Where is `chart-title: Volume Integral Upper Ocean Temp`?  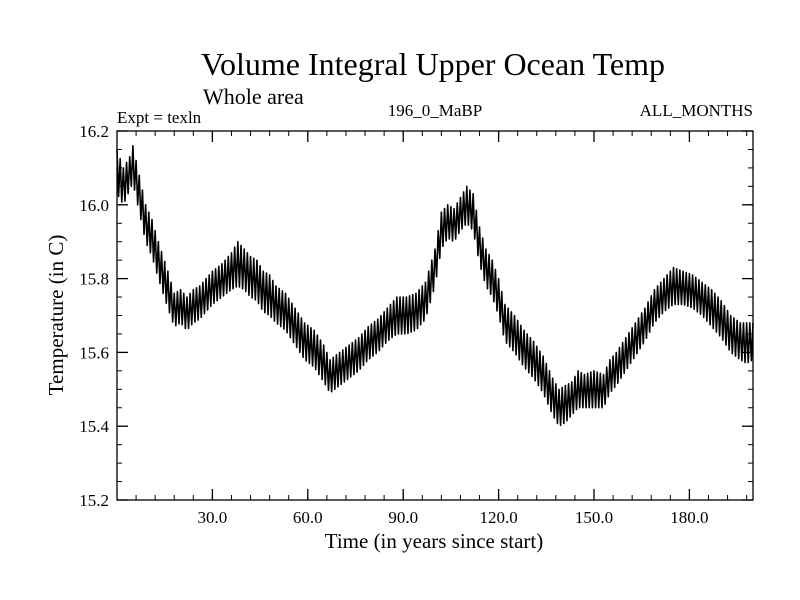
chart-title: Volume Integral Upper Ocean Temp is located at coordinates (433, 64).